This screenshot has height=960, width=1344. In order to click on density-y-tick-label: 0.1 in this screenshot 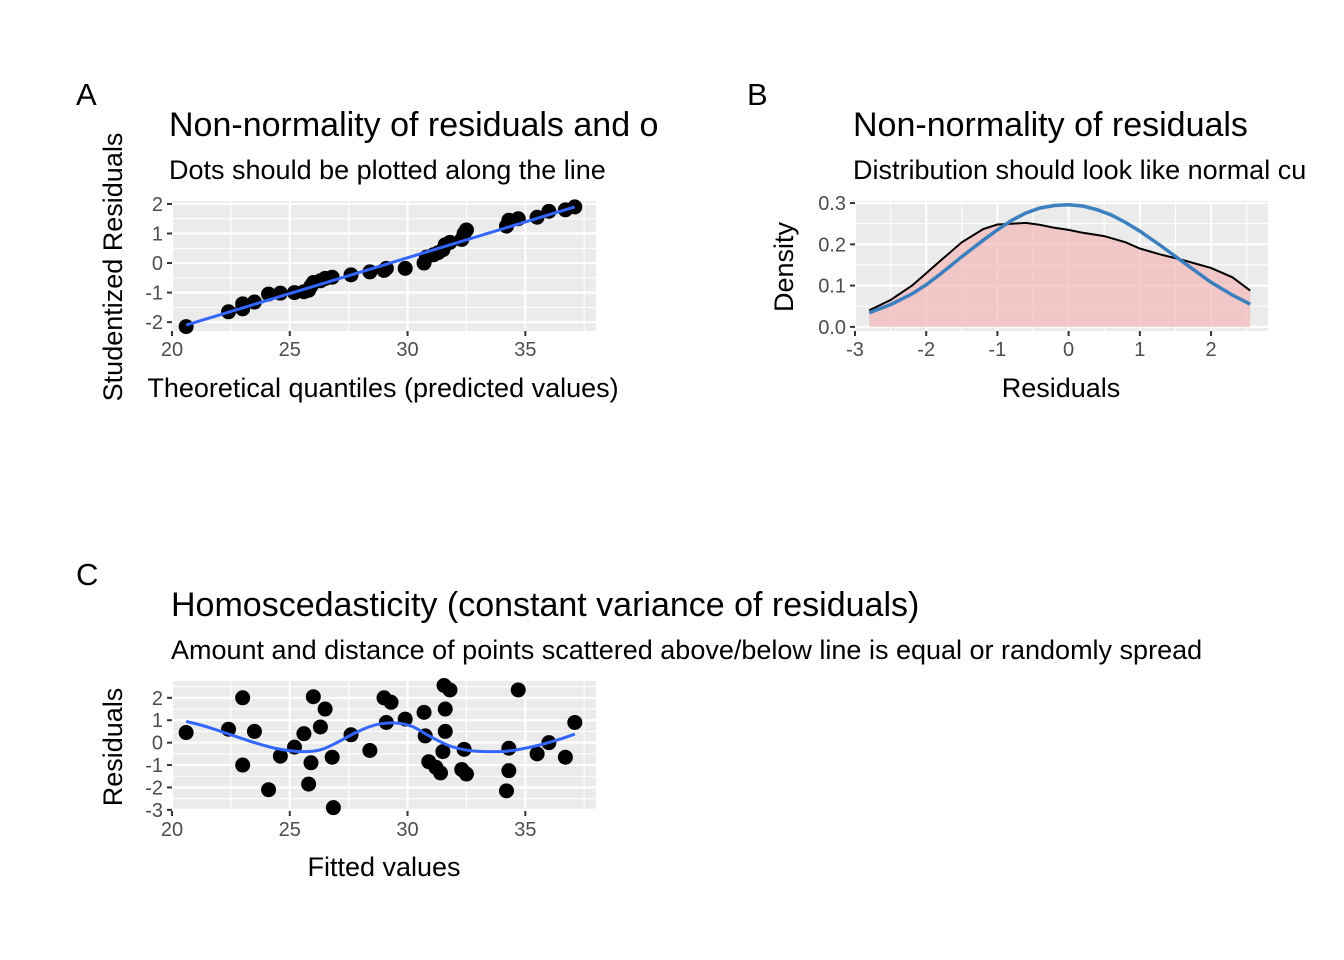, I will do `click(832, 287)`.